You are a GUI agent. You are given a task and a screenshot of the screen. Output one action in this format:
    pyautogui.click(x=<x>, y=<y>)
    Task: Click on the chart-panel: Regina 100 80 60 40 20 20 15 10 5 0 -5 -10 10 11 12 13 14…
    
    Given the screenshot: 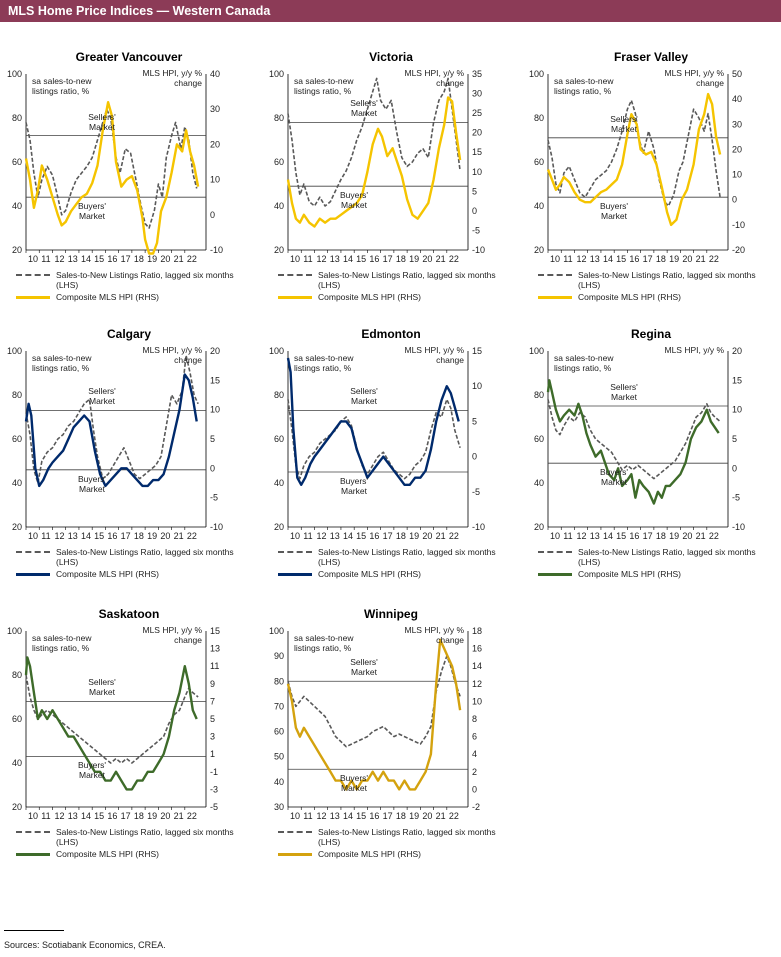 What is the action you would take?
    pyautogui.click(x=651, y=443)
    